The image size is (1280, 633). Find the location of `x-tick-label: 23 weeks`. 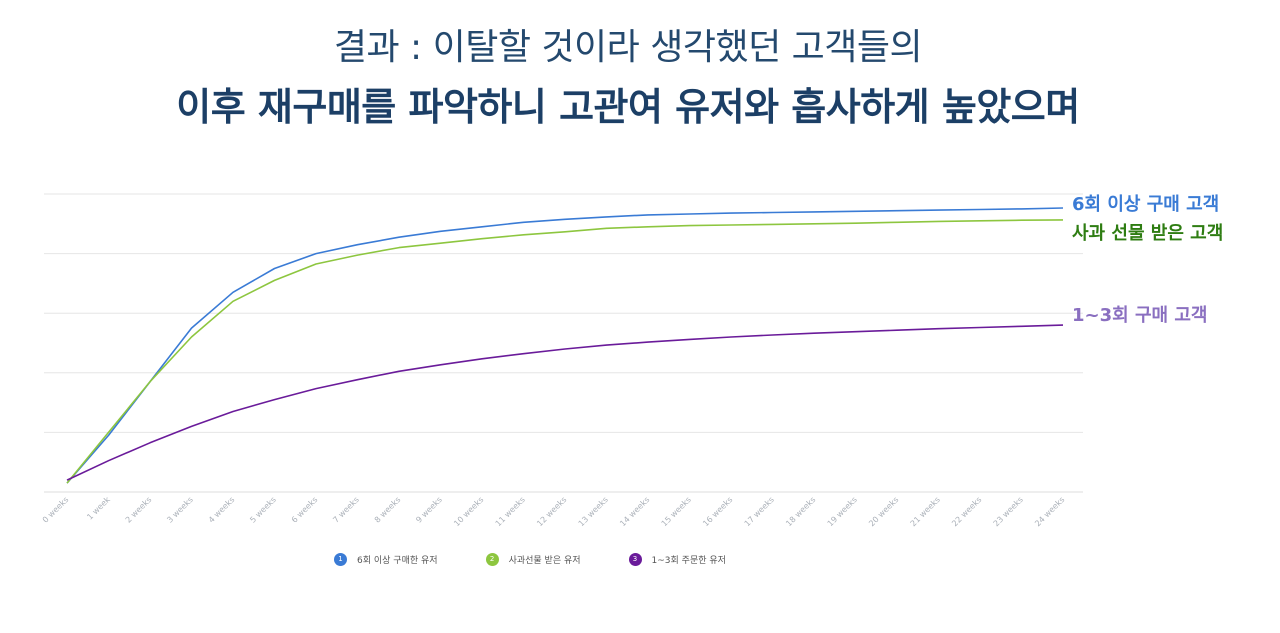

x-tick-label: 23 weeks is located at coordinates (1008, 511).